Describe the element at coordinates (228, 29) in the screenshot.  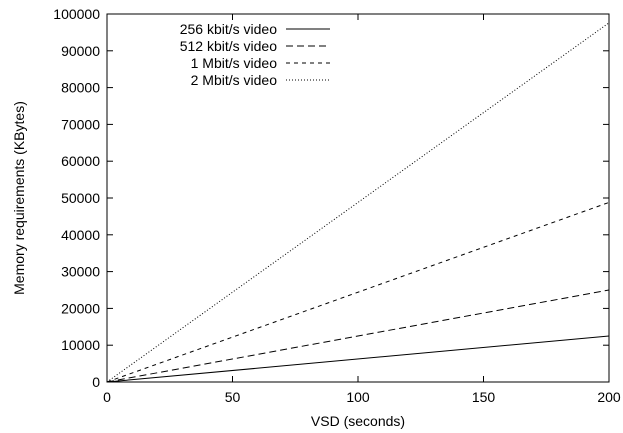
I see `legend-label: 256 kbit/s video` at that location.